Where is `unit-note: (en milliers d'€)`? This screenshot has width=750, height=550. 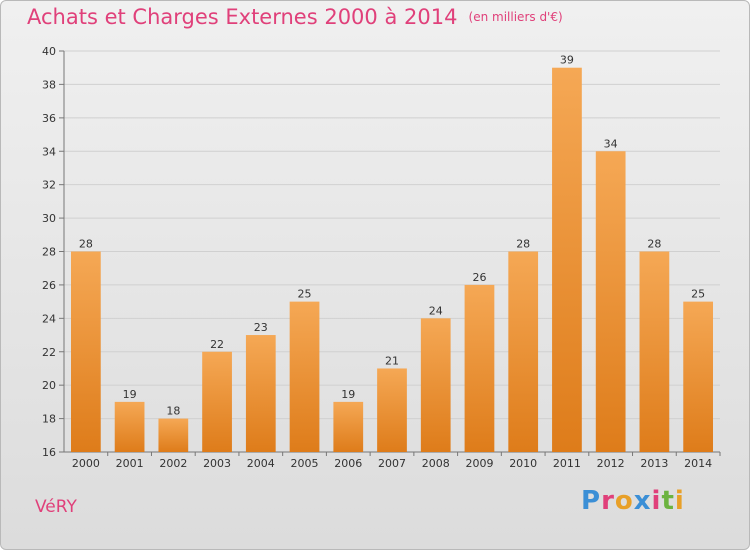
unit-note: (en milliers d'€) is located at coordinates (515, 17).